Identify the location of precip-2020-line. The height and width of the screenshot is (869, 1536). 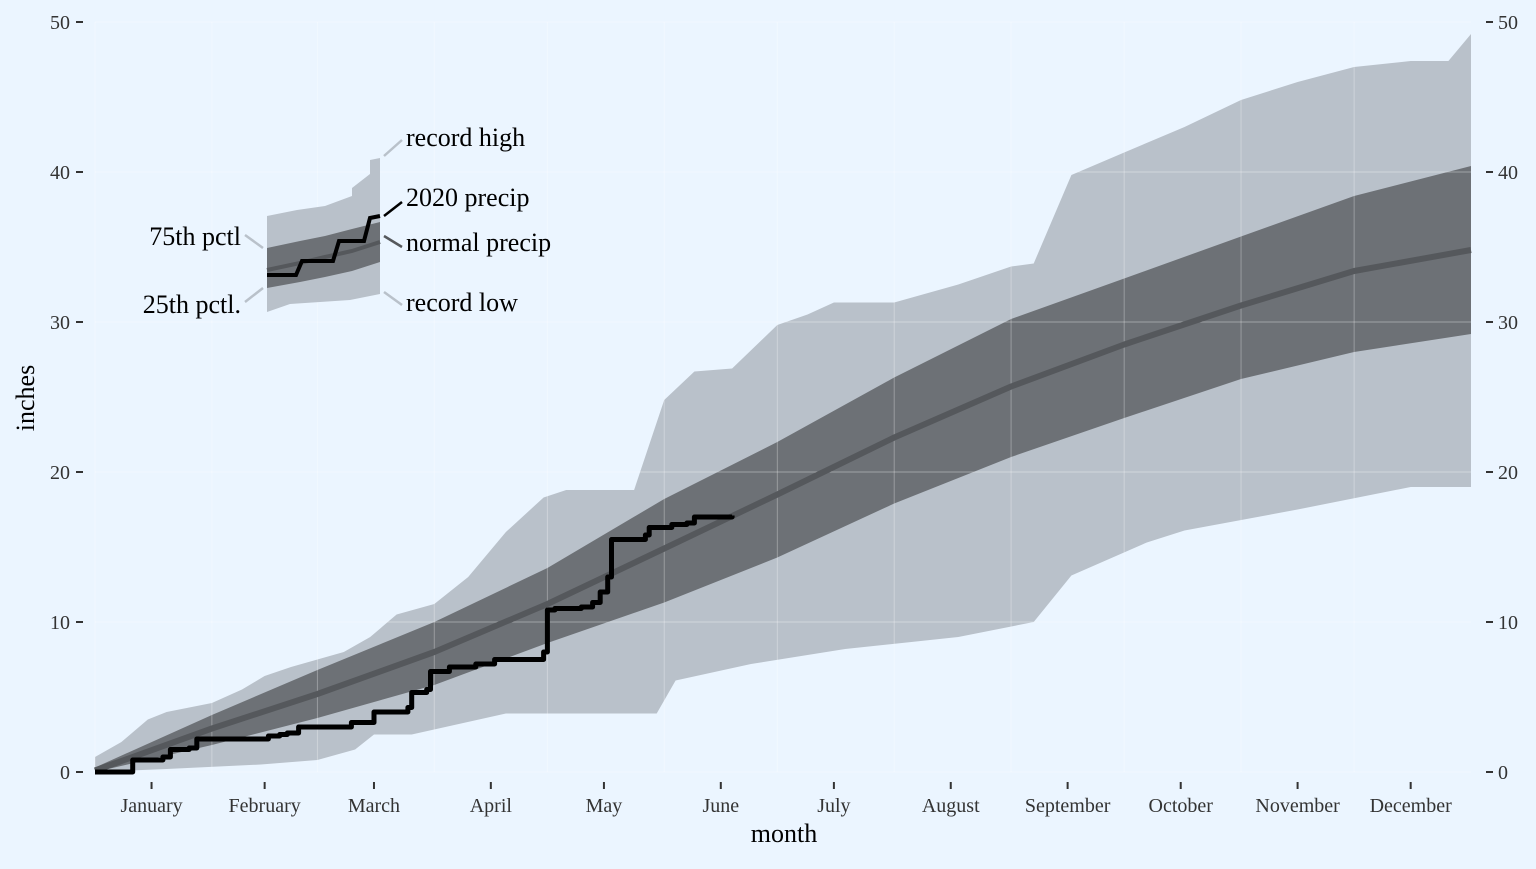
(415, 644).